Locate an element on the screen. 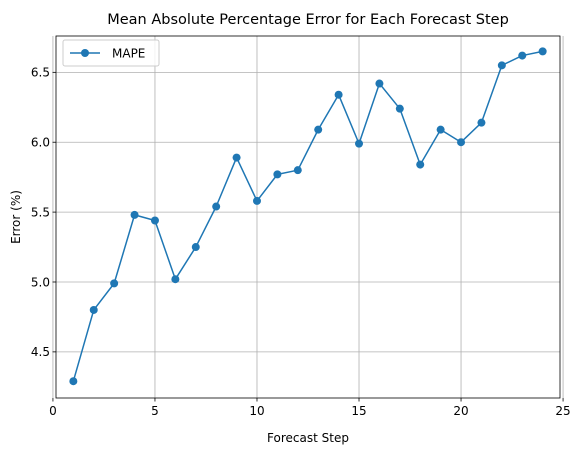  x-tick-label: 25 is located at coordinates (562, 411).